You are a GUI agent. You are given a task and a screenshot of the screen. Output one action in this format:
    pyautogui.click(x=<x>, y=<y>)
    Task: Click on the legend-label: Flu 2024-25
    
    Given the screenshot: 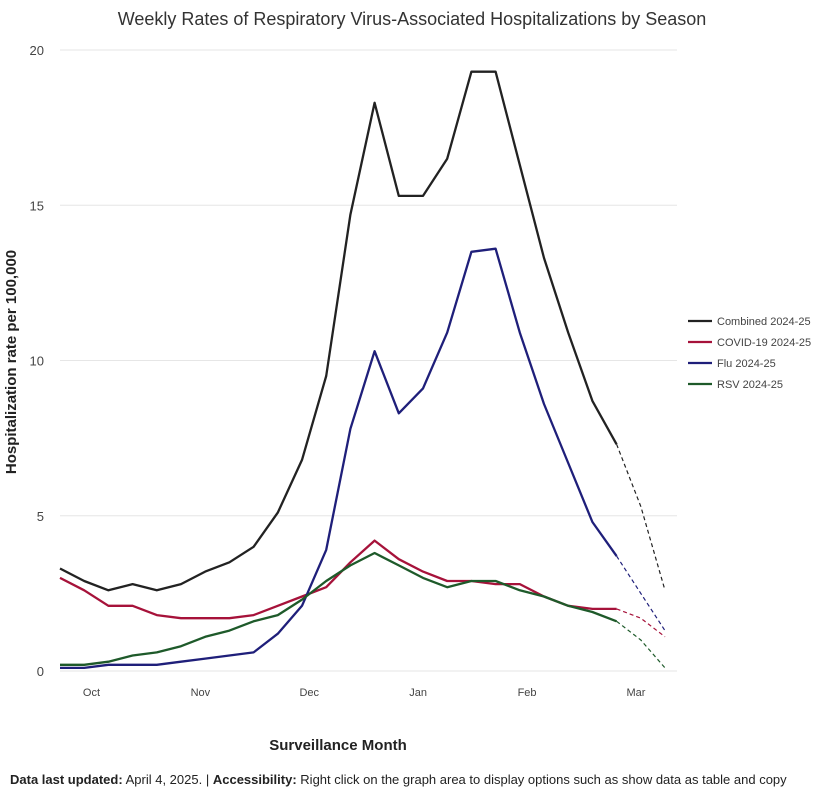 What is the action you would take?
    pyautogui.click(x=746, y=364)
    